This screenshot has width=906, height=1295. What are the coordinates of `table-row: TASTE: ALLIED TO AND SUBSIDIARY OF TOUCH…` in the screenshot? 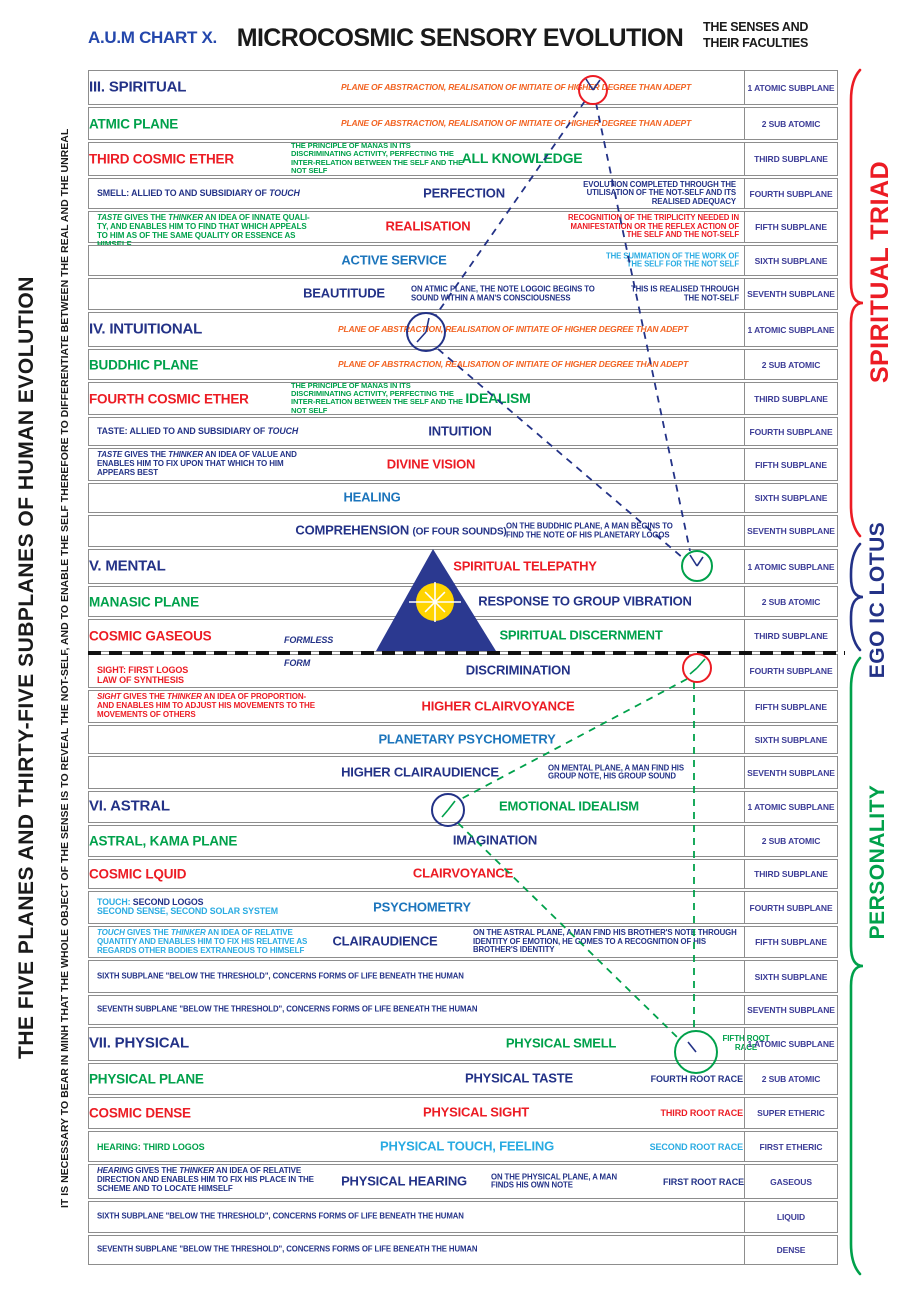 It's located at (463, 431).